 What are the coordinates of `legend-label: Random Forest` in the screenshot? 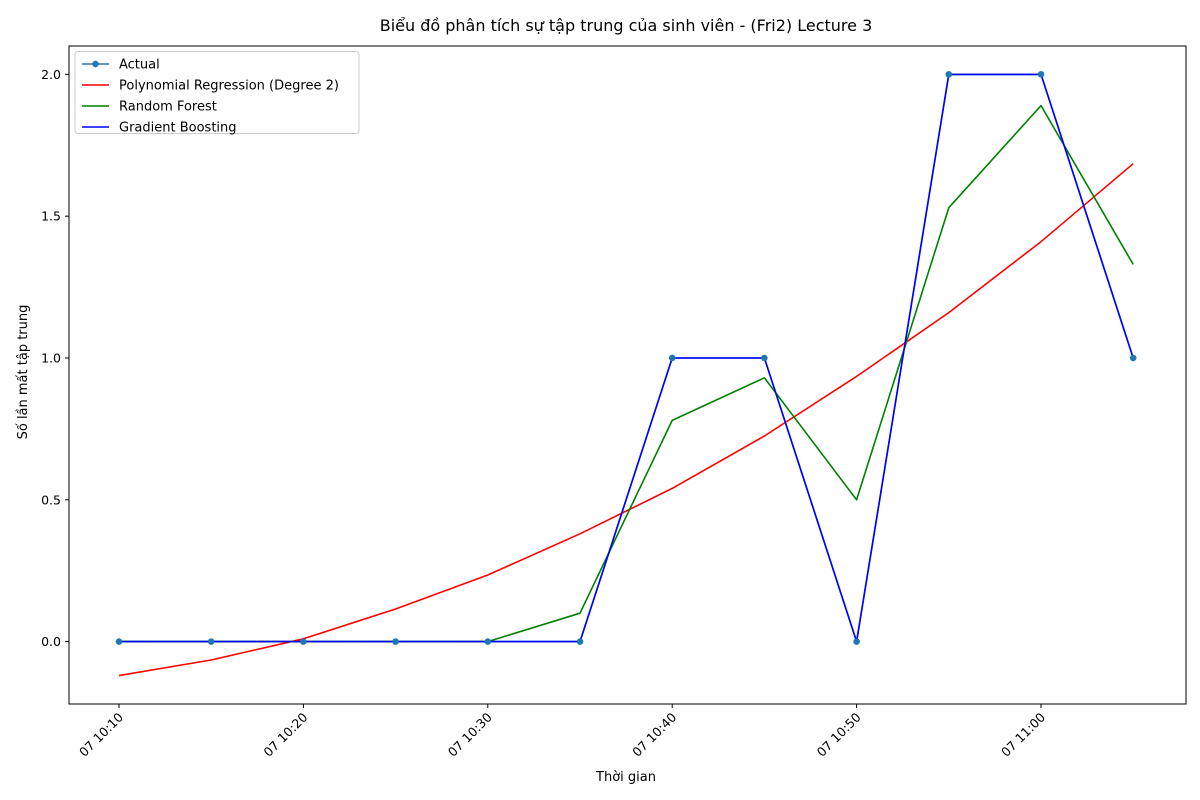 It's located at (168, 107).